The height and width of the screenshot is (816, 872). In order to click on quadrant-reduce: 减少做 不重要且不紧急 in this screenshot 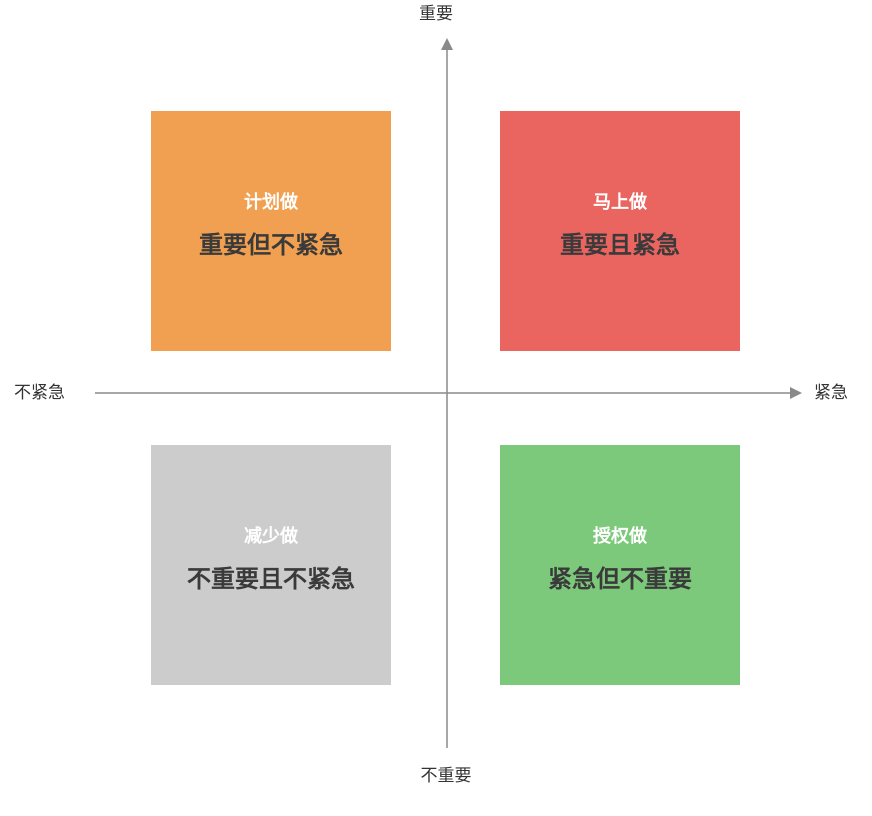, I will do `click(271, 565)`.